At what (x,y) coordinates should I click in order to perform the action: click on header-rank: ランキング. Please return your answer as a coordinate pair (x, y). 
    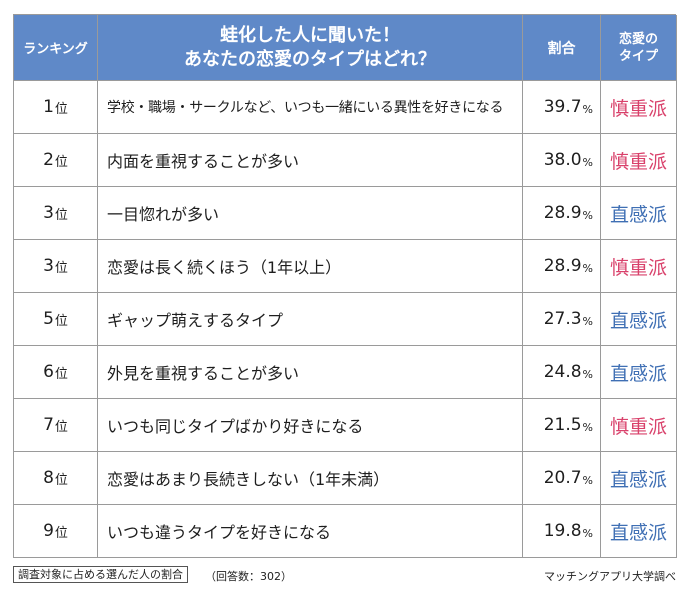
    Looking at the image, I should click on (56, 48).